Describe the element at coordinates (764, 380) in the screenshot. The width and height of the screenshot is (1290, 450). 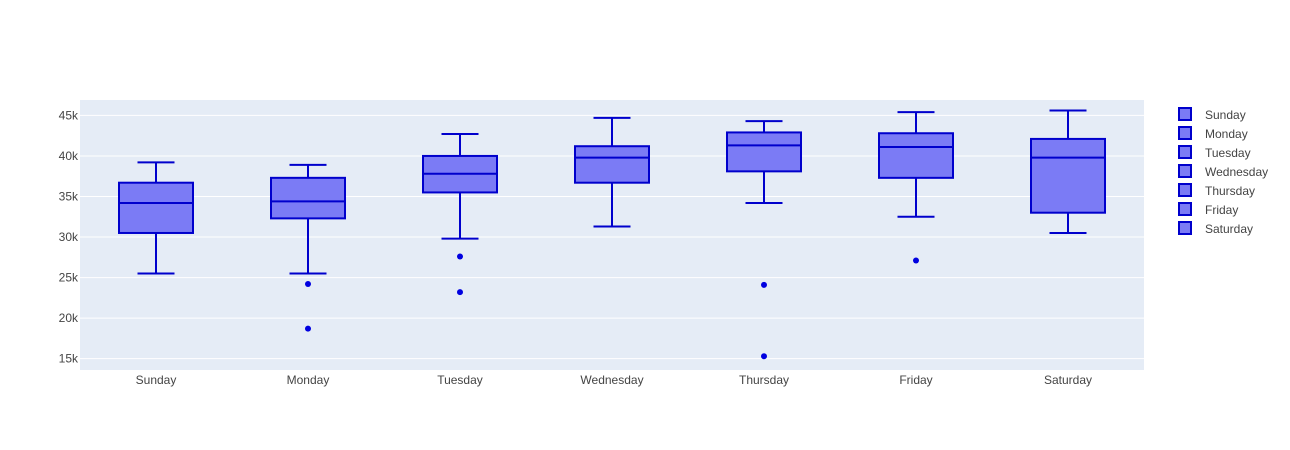
I see `x-tick-label: Thursday` at that location.